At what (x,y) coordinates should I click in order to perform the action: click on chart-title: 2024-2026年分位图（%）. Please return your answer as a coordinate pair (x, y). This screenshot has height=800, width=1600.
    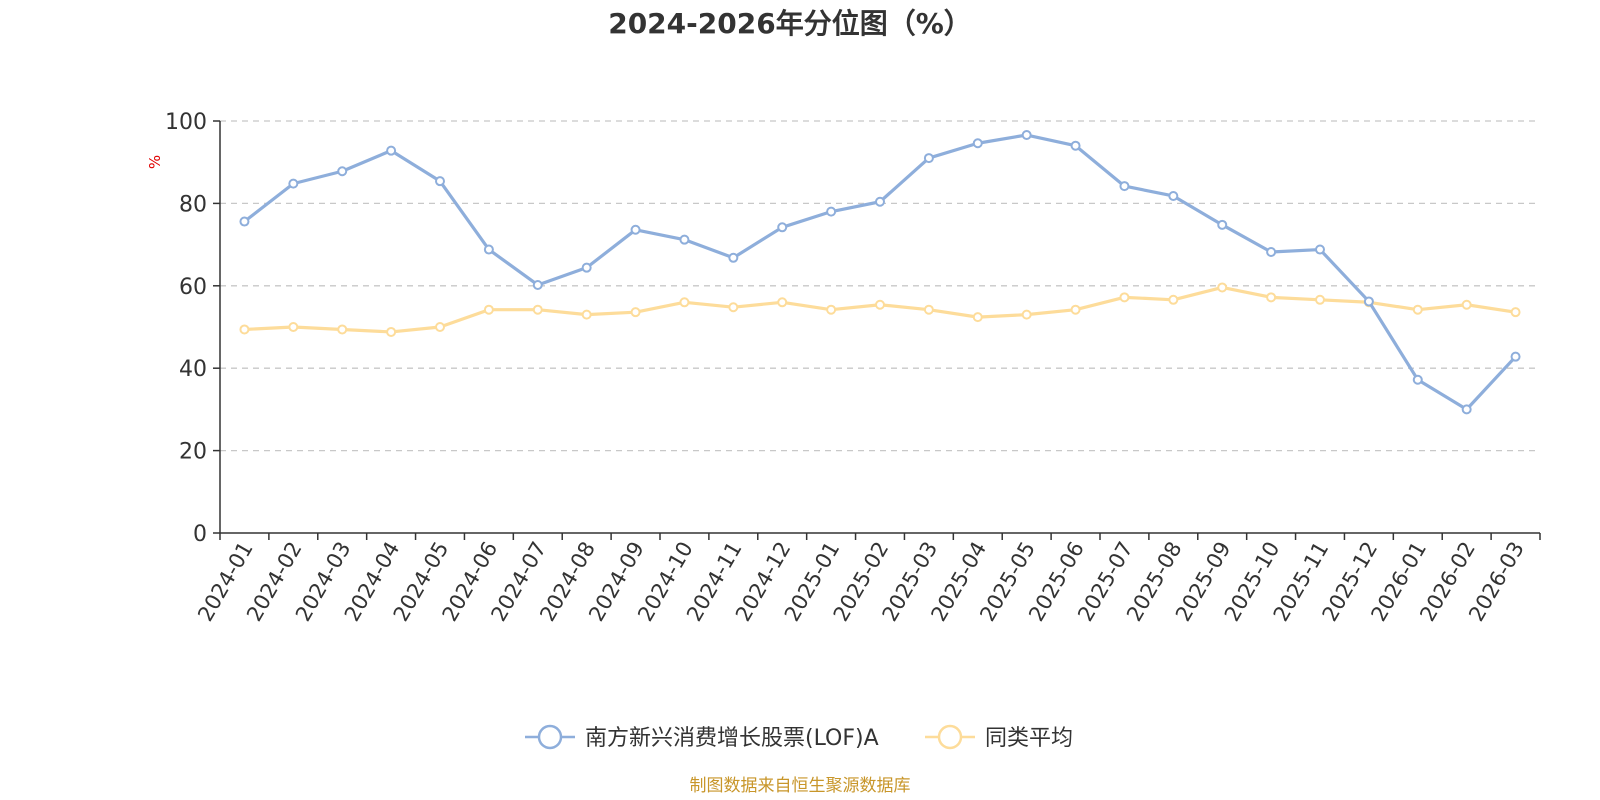
    Looking at the image, I should click on (790, 23).